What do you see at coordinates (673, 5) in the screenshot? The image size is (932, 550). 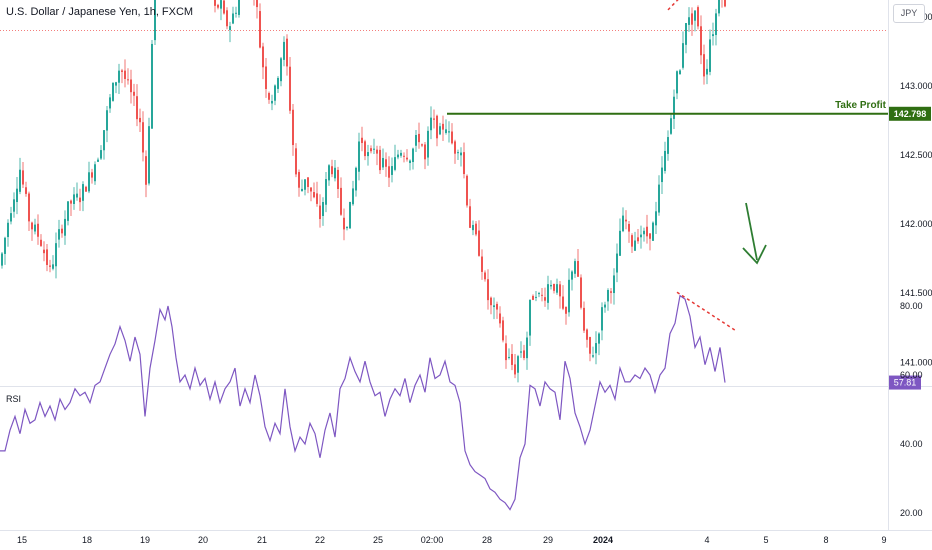 I see `price-divergence-line` at bounding box center [673, 5].